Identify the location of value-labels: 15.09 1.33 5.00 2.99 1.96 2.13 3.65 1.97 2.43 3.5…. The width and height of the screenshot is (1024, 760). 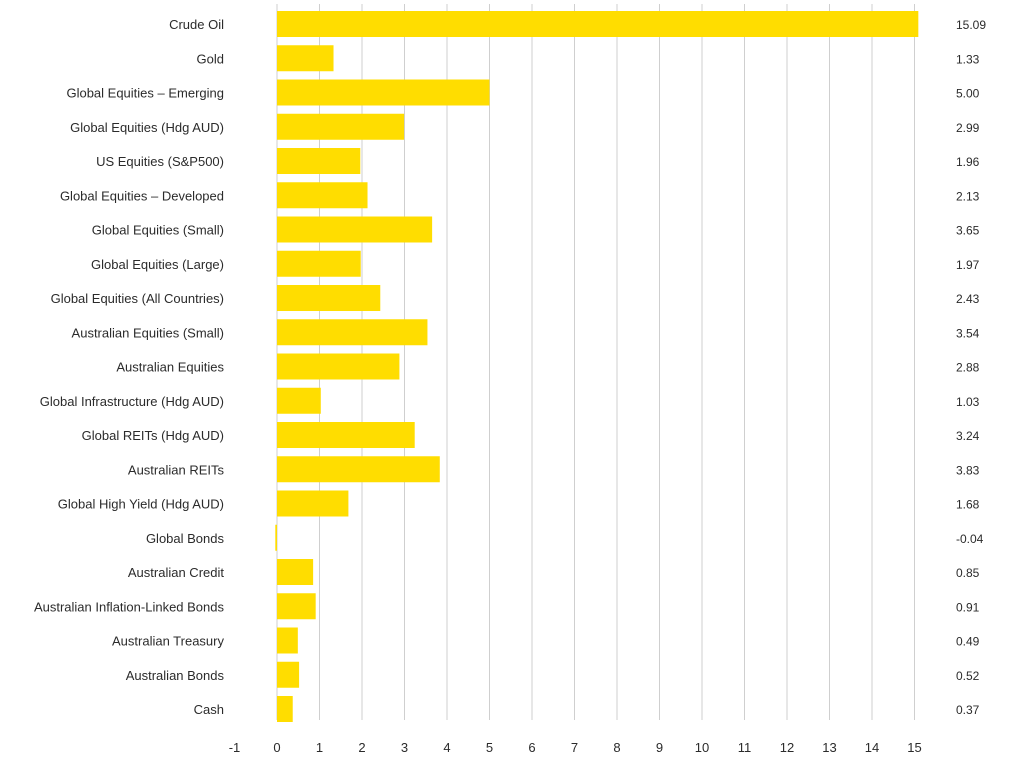
(971, 367).